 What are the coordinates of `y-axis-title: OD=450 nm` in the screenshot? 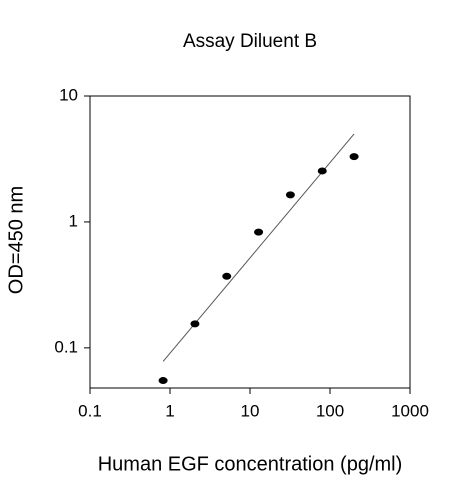 It's located at (16, 240).